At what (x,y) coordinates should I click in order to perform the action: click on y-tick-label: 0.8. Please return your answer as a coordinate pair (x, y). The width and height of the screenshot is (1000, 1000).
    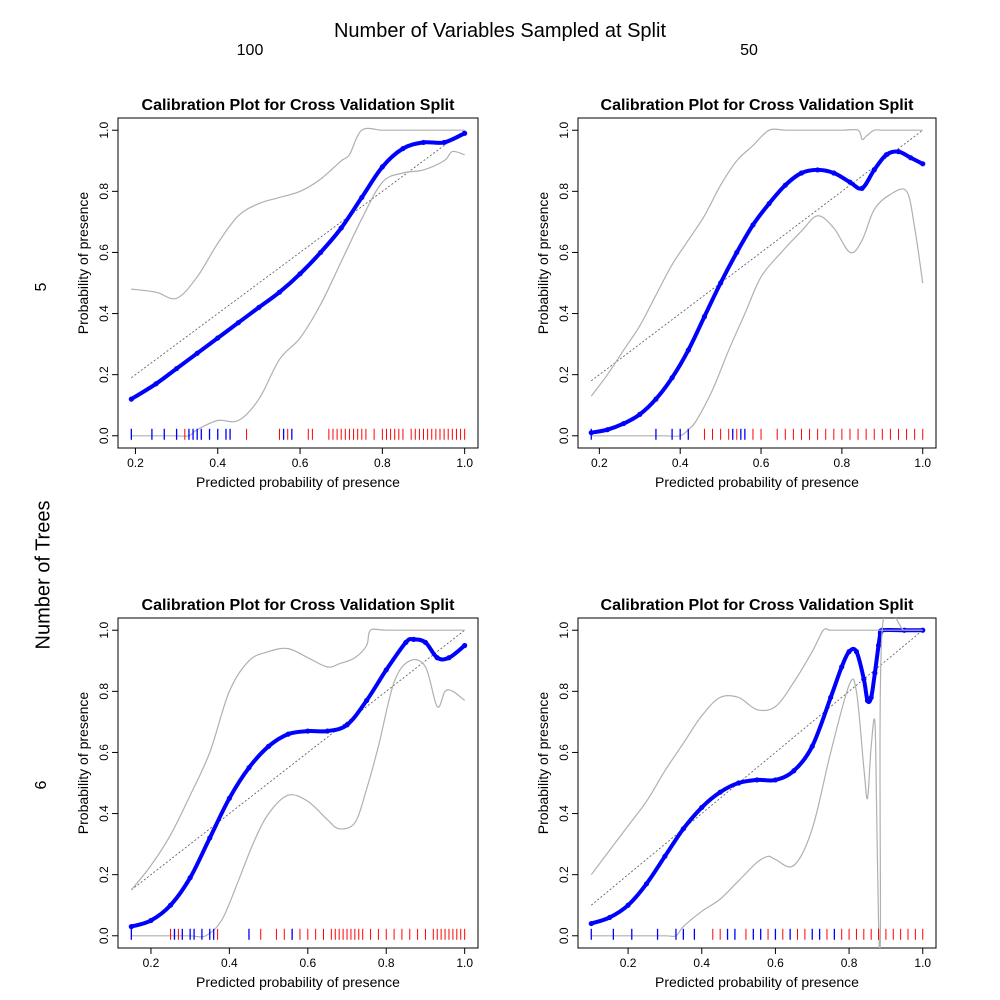
    Looking at the image, I should click on (564, 691).